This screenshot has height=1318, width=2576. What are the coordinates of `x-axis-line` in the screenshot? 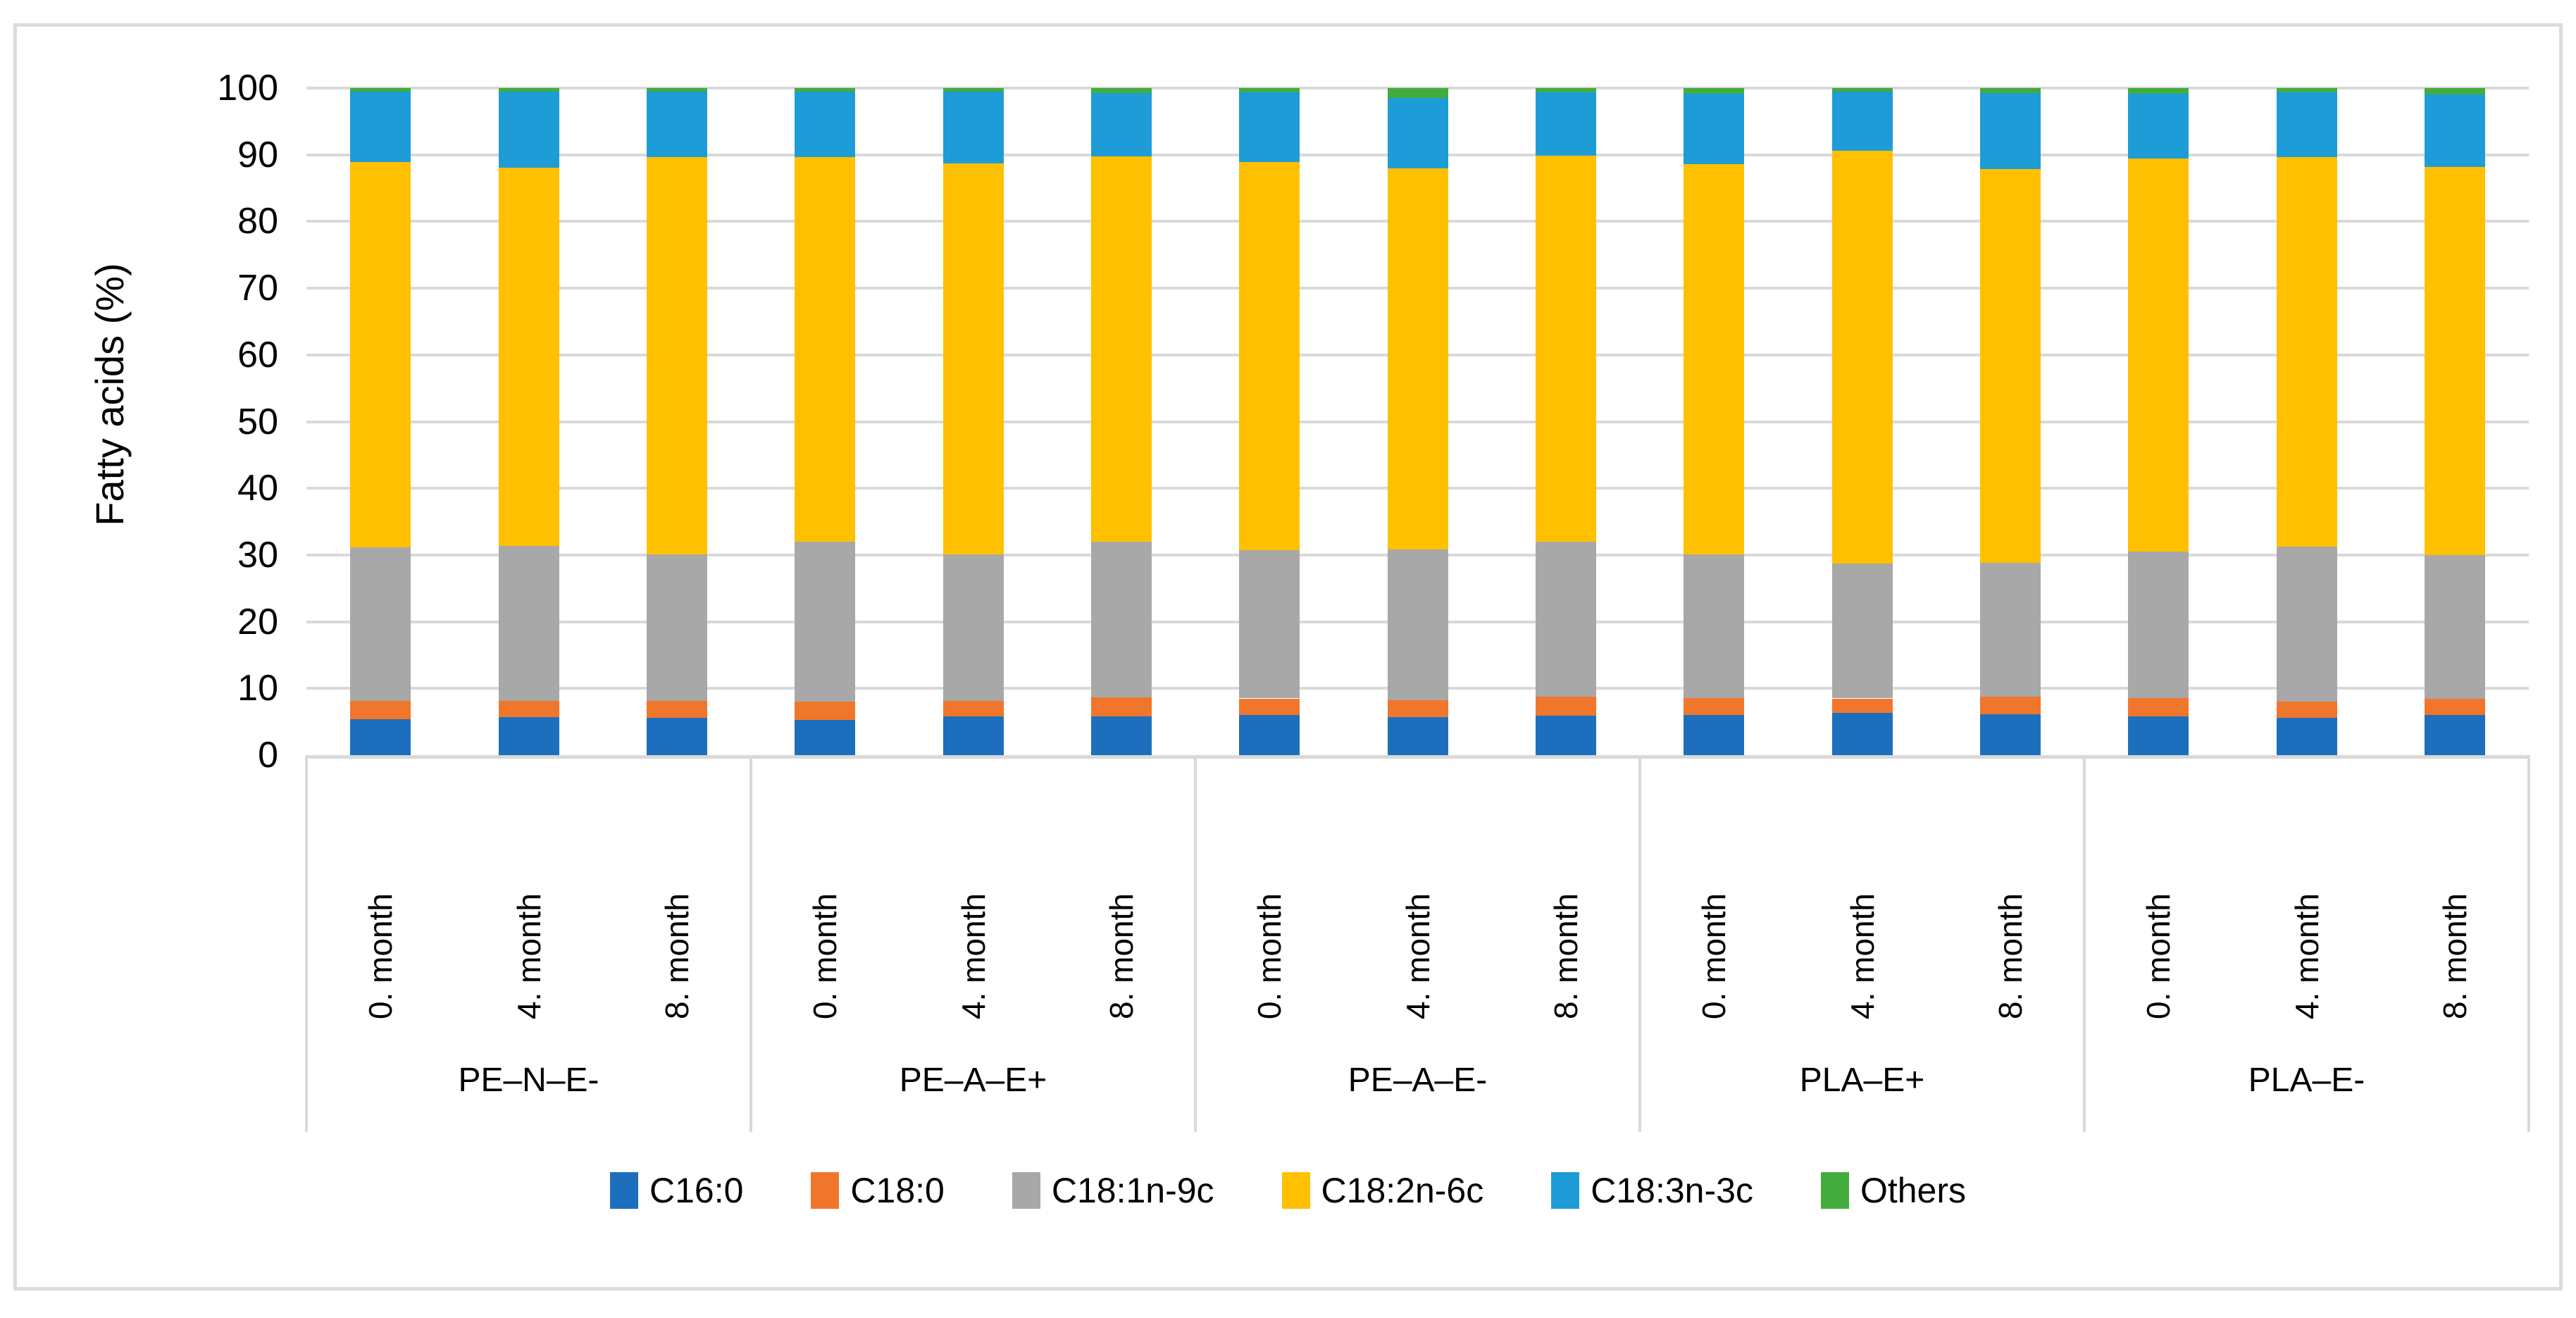 It's located at (1417, 757).